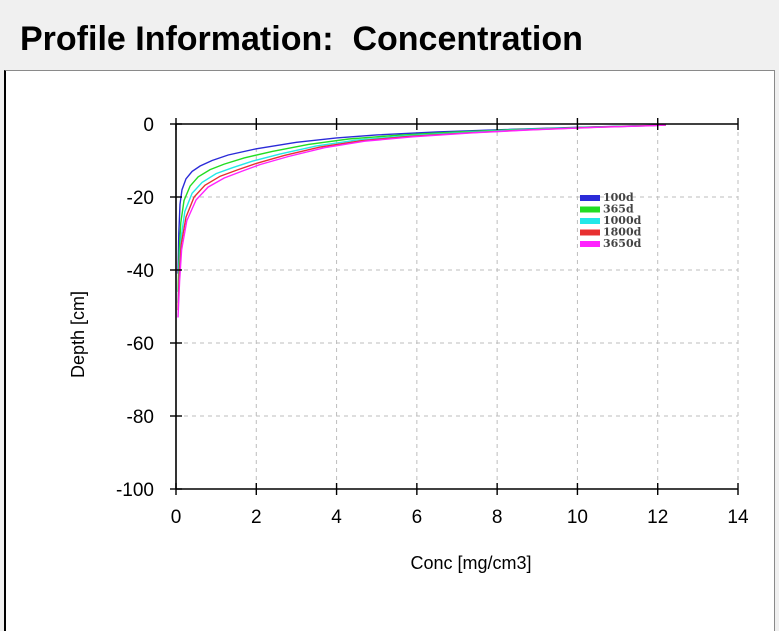 Image resolution: width=779 pixels, height=632 pixels. I want to click on x-tick-label-4: 8, so click(497, 517).